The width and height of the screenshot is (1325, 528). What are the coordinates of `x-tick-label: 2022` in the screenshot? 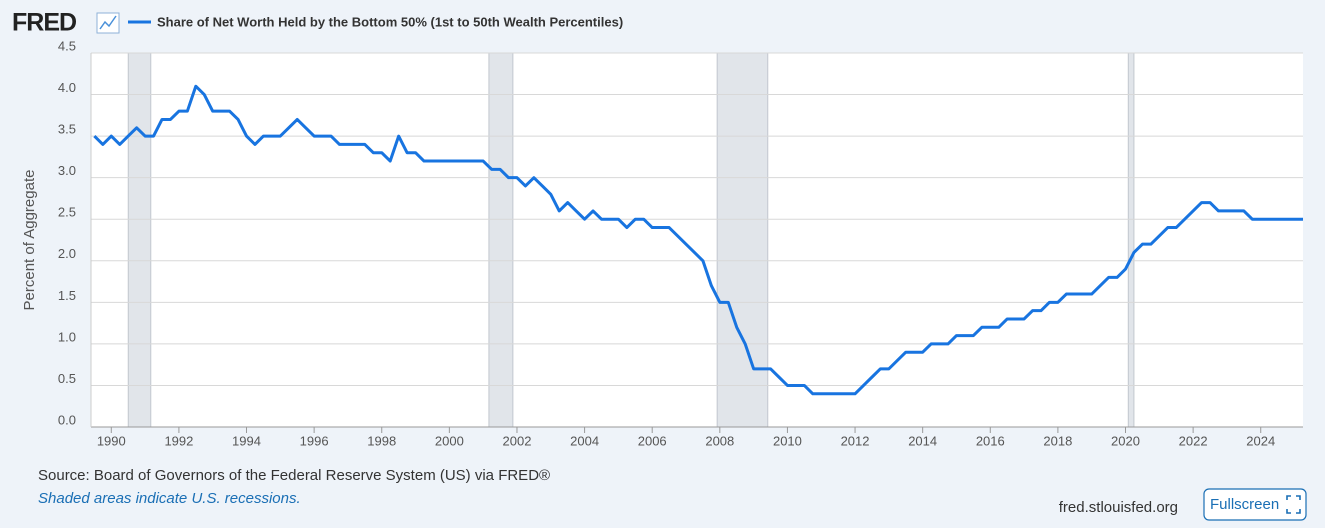 It's located at (1193, 440).